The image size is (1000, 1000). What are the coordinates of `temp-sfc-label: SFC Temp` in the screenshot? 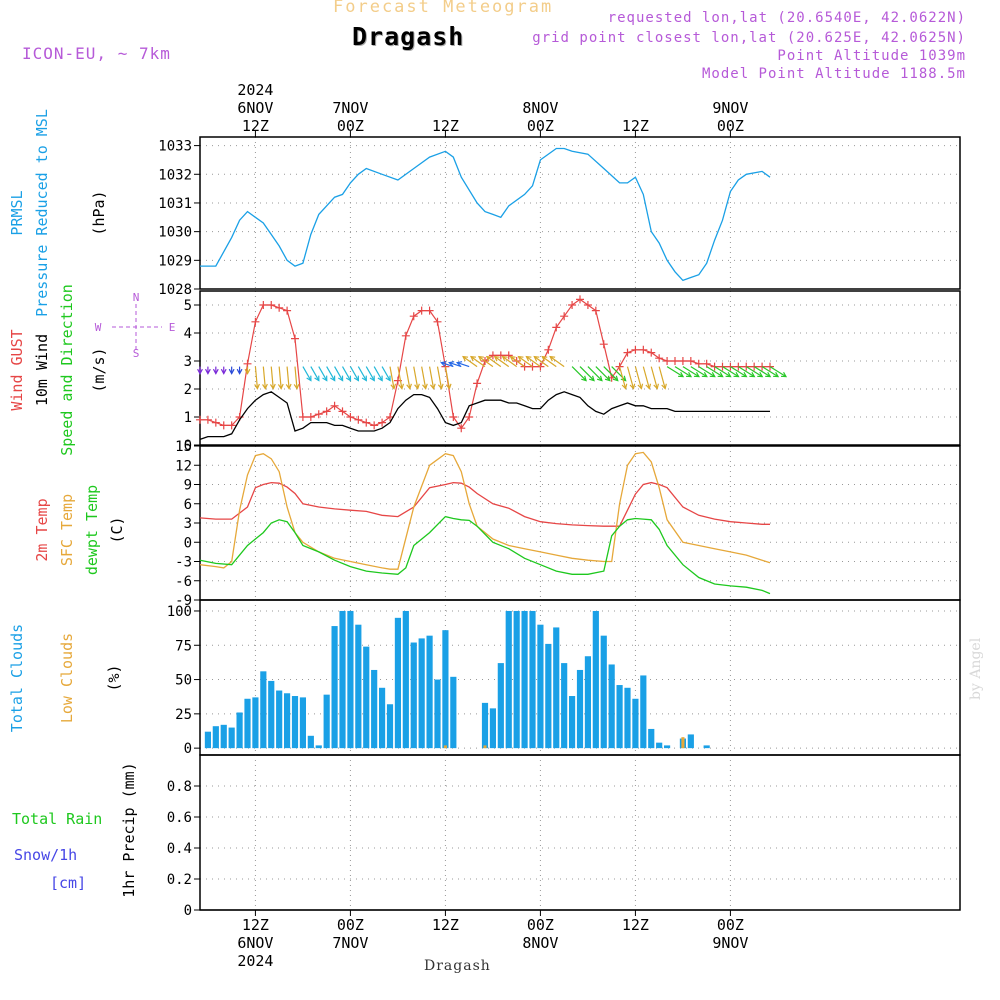 It's located at (67, 530).